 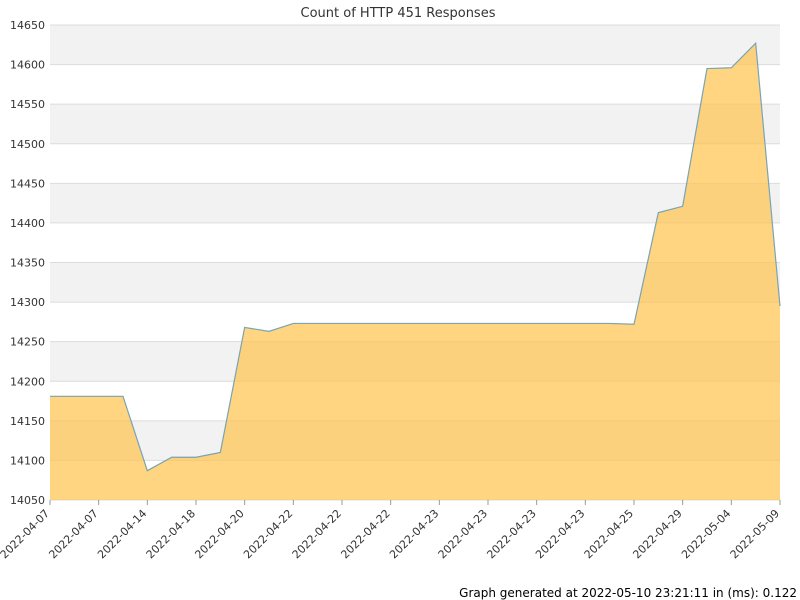 What do you see at coordinates (27, 144) in the screenshot?
I see `y-tick-label: 14500` at bounding box center [27, 144].